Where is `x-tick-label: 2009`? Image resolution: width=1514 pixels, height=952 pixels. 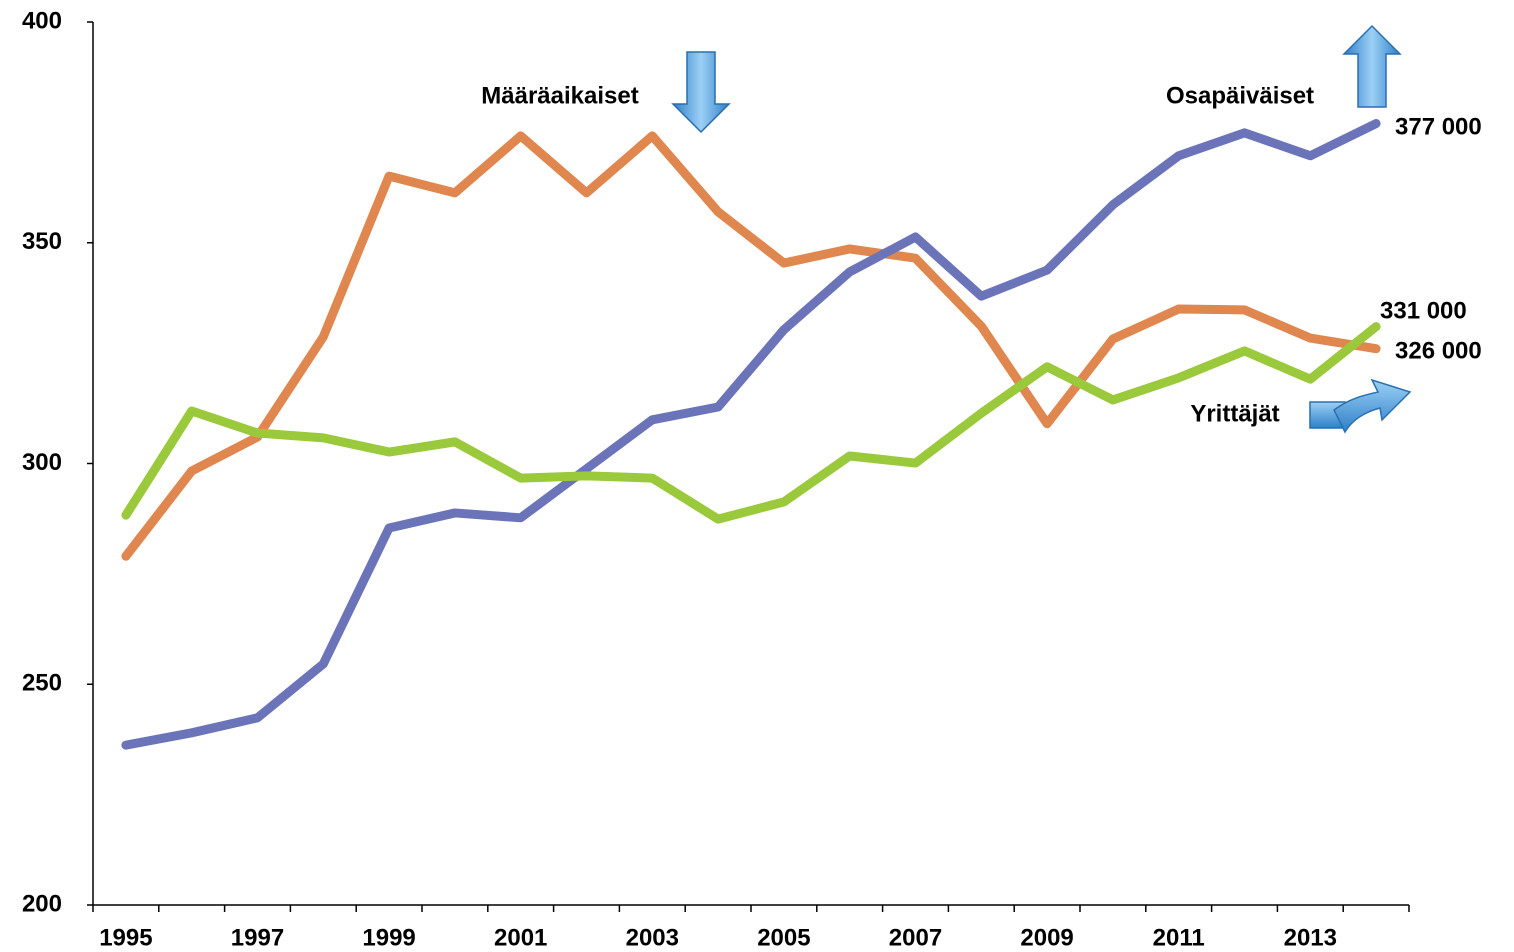 x-tick-label: 2009 is located at coordinates (1046, 937).